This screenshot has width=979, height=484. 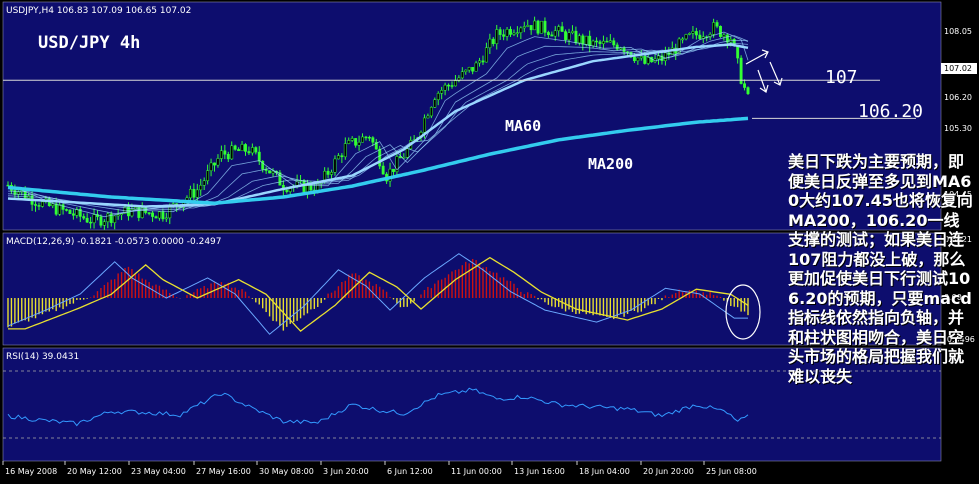 I want to click on time-label: 20 May 12:00, so click(x=94, y=471).